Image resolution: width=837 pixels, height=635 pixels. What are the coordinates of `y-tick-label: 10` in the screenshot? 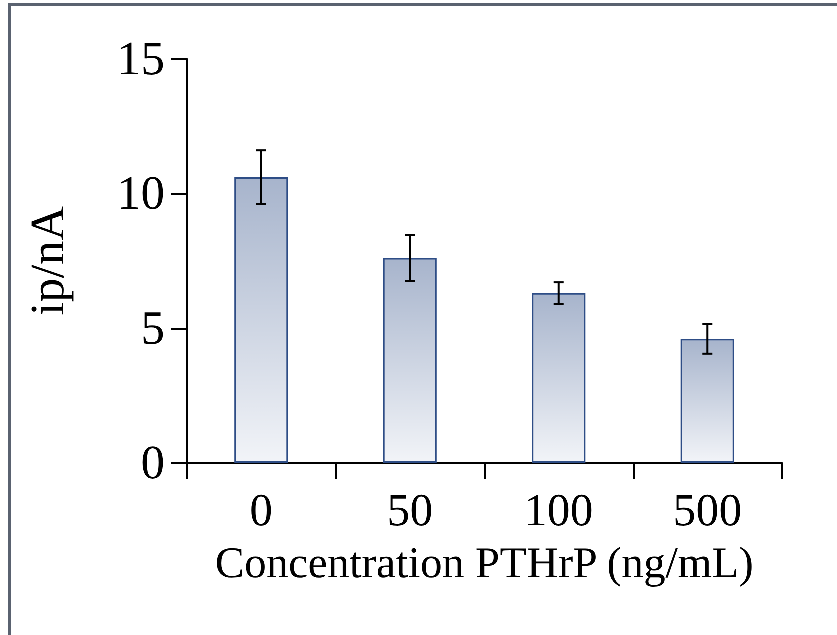 It's located at (141, 193).